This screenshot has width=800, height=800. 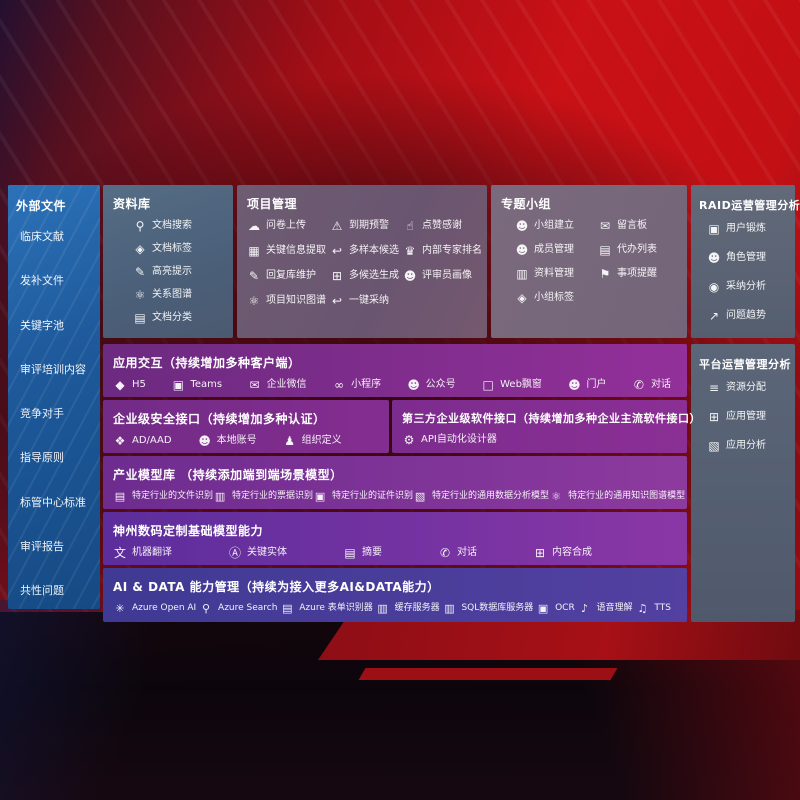 I want to click on app-interaction-list: ◆ H5 ▣ Teams ✉ 企业微信 ∞ 小程序 ☻ 公众号 □ Web飘窗 ☻ 门户 ✆ 对话, so click(x=395, y=385).